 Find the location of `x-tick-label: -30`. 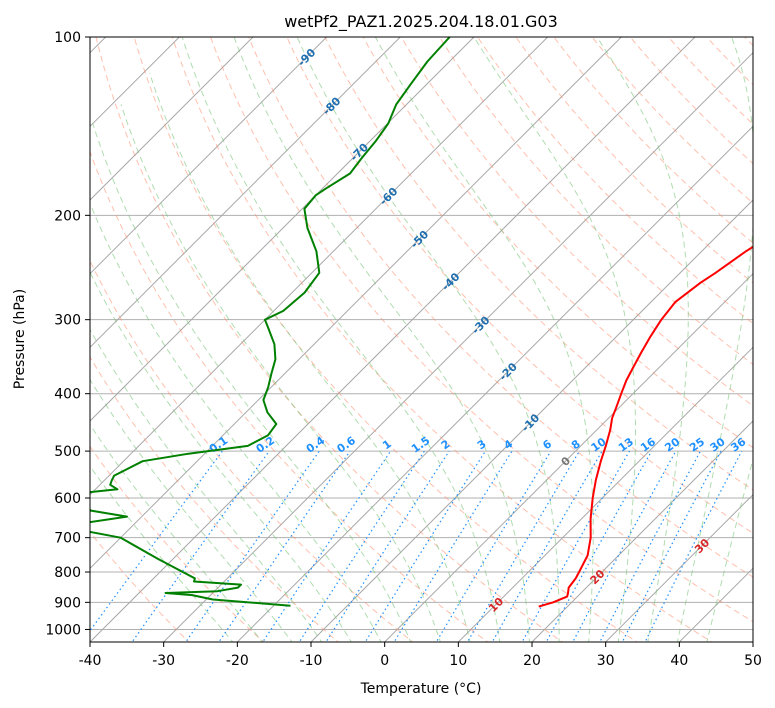

x-tick-label: -30 is located at coordinates (163, 661).